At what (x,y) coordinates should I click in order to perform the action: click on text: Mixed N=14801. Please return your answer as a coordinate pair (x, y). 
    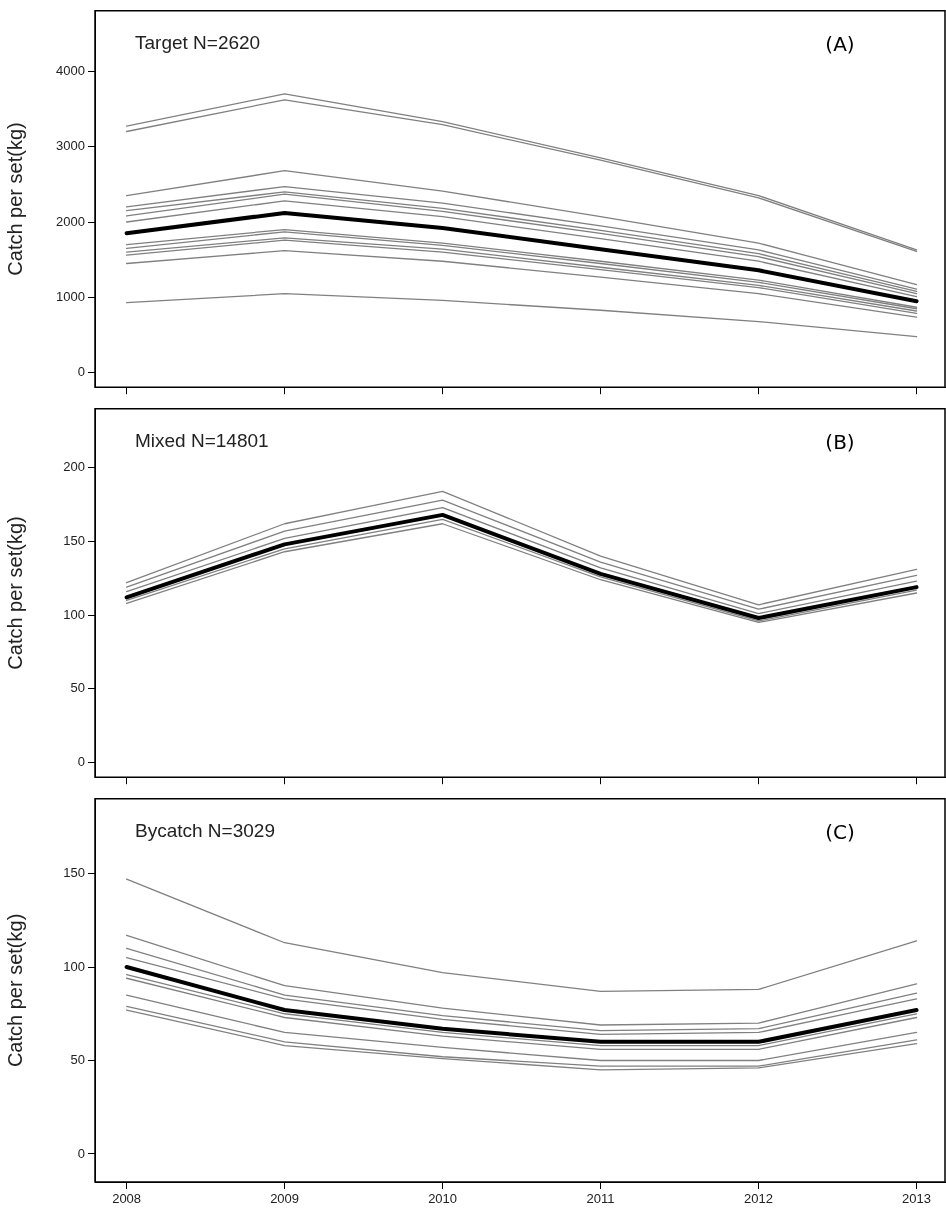
    Looking at the image, I should click on (202, 441).